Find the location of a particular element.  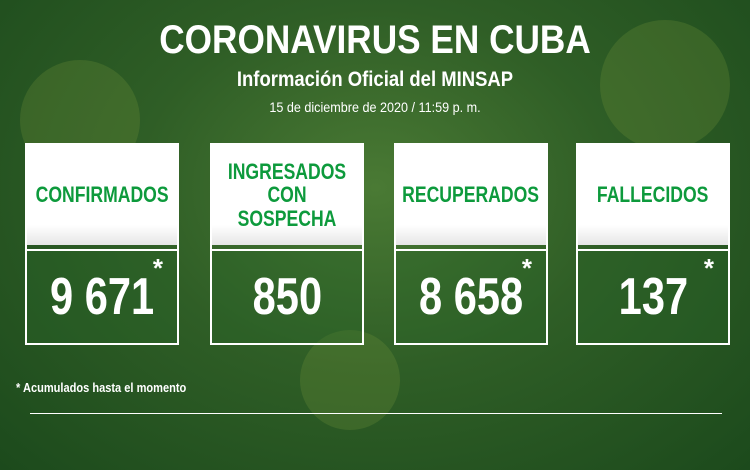

card-confirmados: CONFIRMADOS 9 671 * is located at coordinates (102, 244).